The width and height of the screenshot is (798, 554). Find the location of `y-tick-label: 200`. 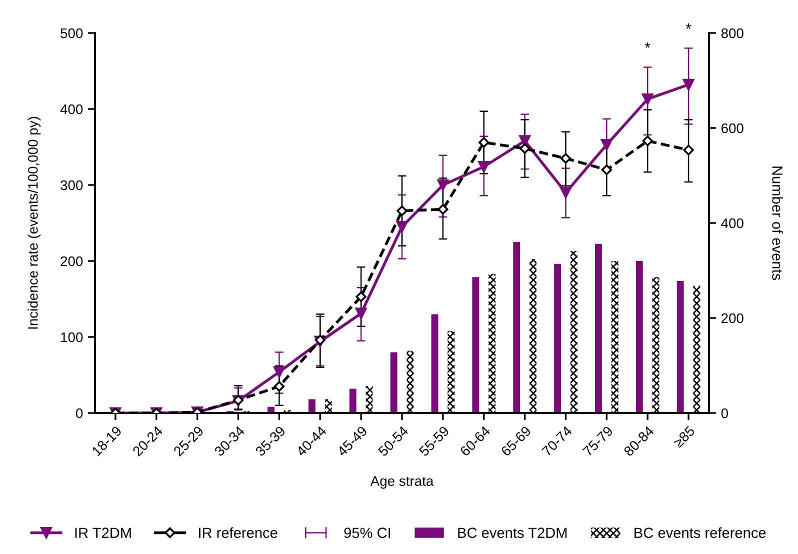

y-tick-label: 200 is located at coordinates (71, 261).